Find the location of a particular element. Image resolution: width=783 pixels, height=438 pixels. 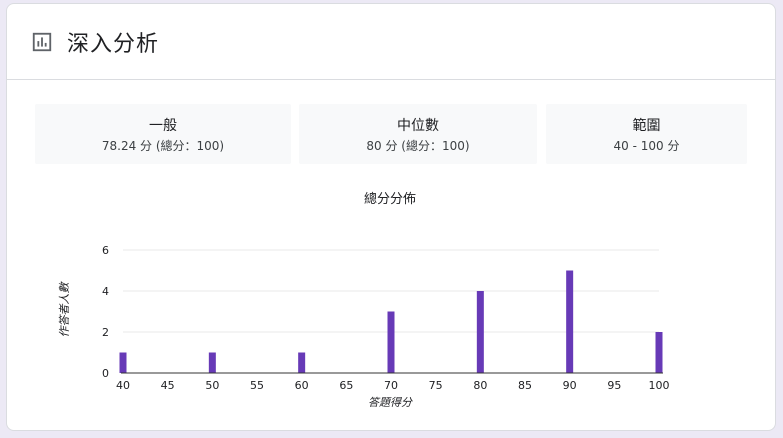

stat-median-value: 80 分 (總分：100) is located at coordinates (418, 146).